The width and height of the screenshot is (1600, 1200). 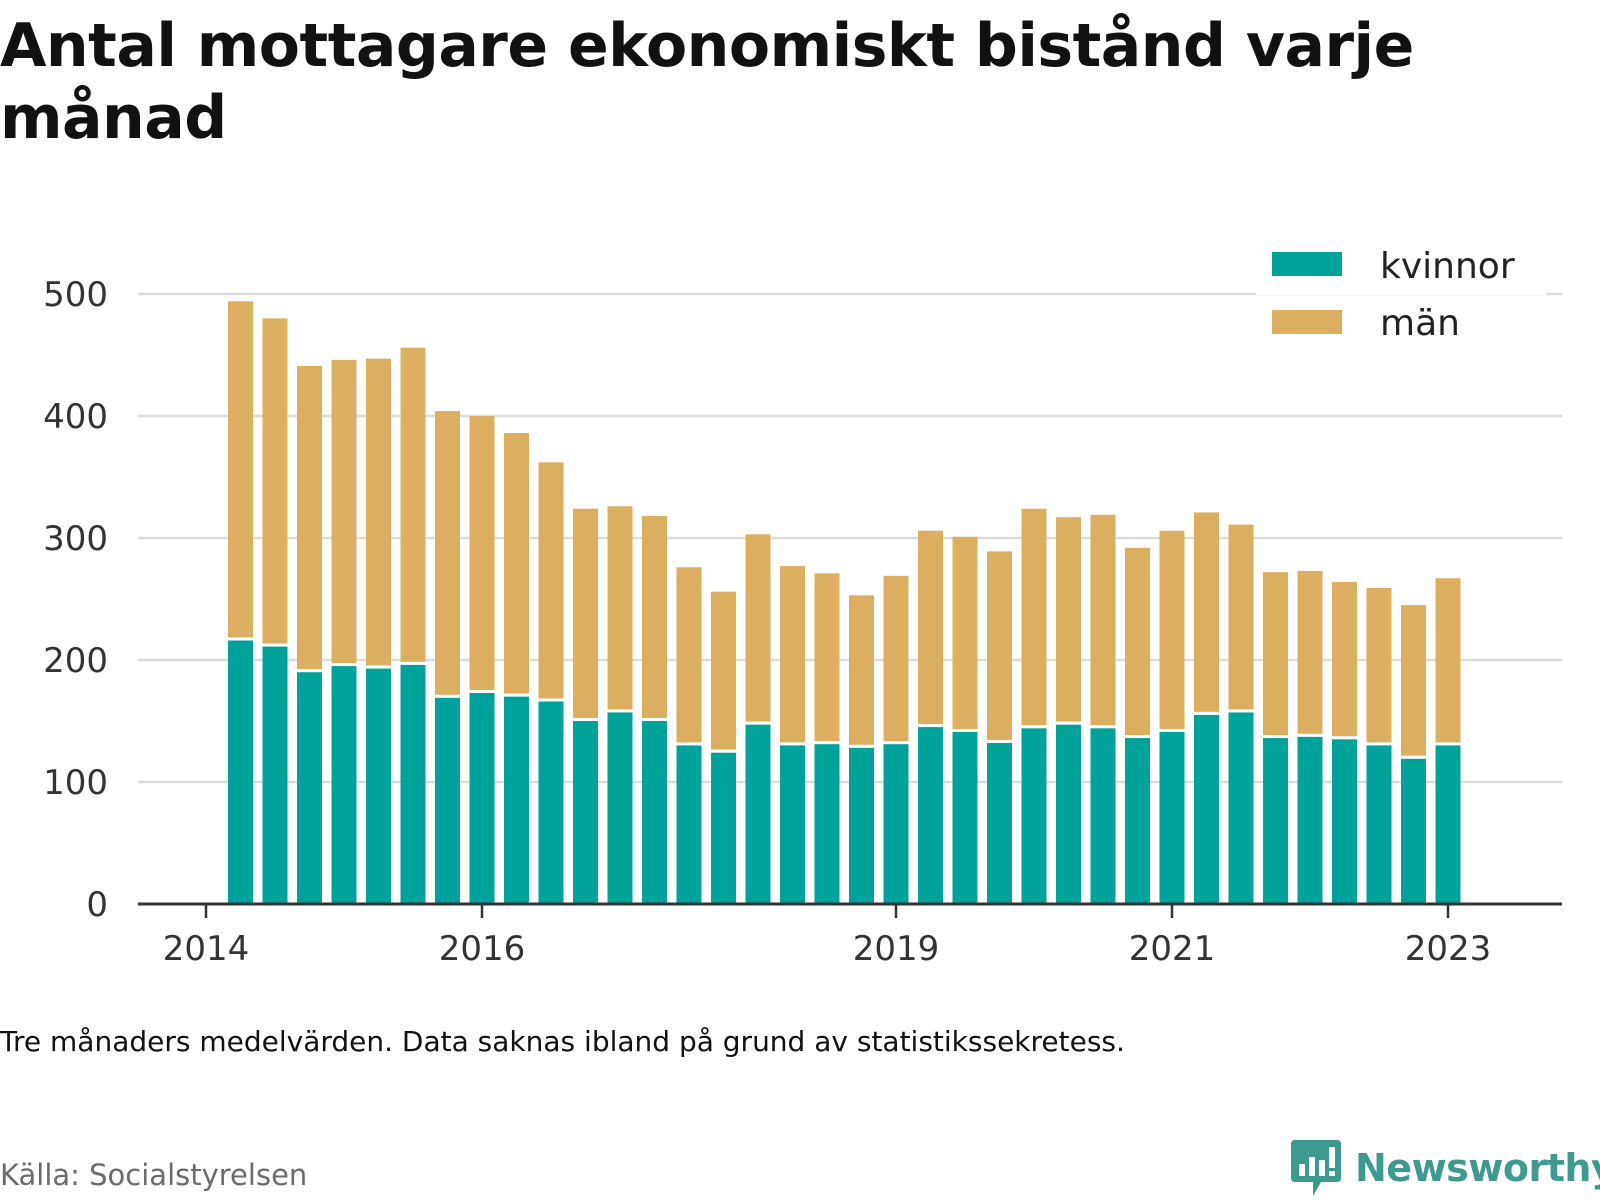 I want to click on legend-label-man: män, so click(x=1420, y=323).